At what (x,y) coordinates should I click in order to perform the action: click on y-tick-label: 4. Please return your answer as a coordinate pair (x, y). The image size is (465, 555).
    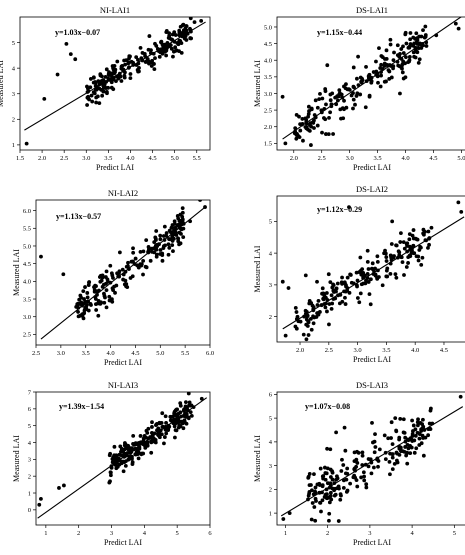
    Looking at the image, I should click on (271, 253).